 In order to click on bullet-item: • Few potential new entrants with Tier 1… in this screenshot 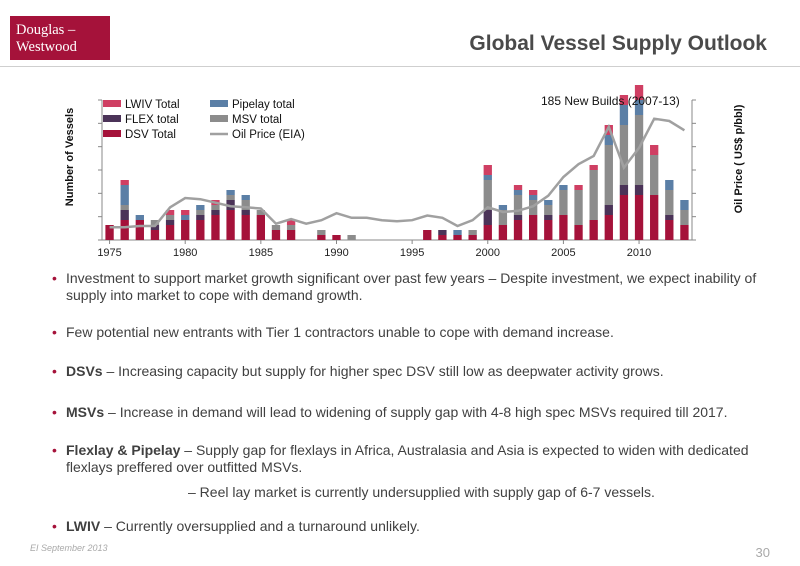, I will do `click(333, 332)`.